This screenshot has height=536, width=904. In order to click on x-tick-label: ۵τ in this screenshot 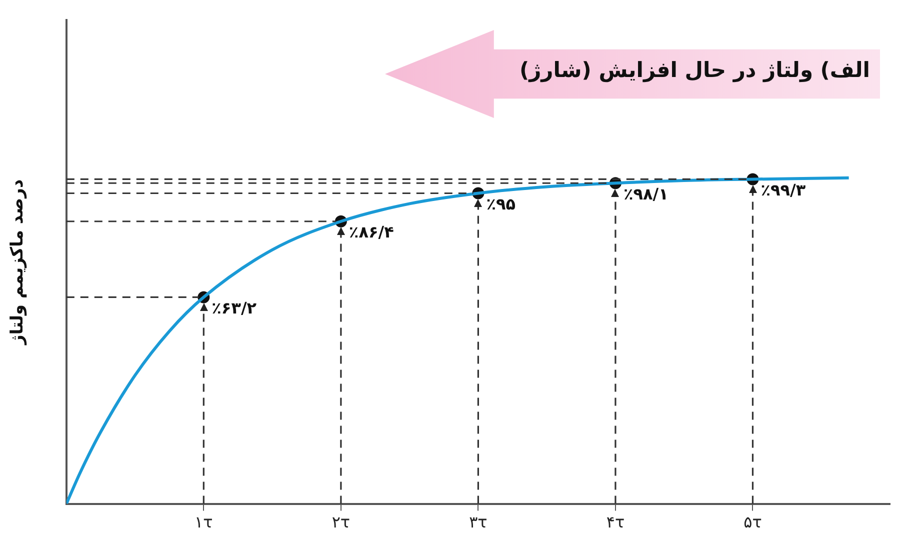, I will do `click(753, 522)`.